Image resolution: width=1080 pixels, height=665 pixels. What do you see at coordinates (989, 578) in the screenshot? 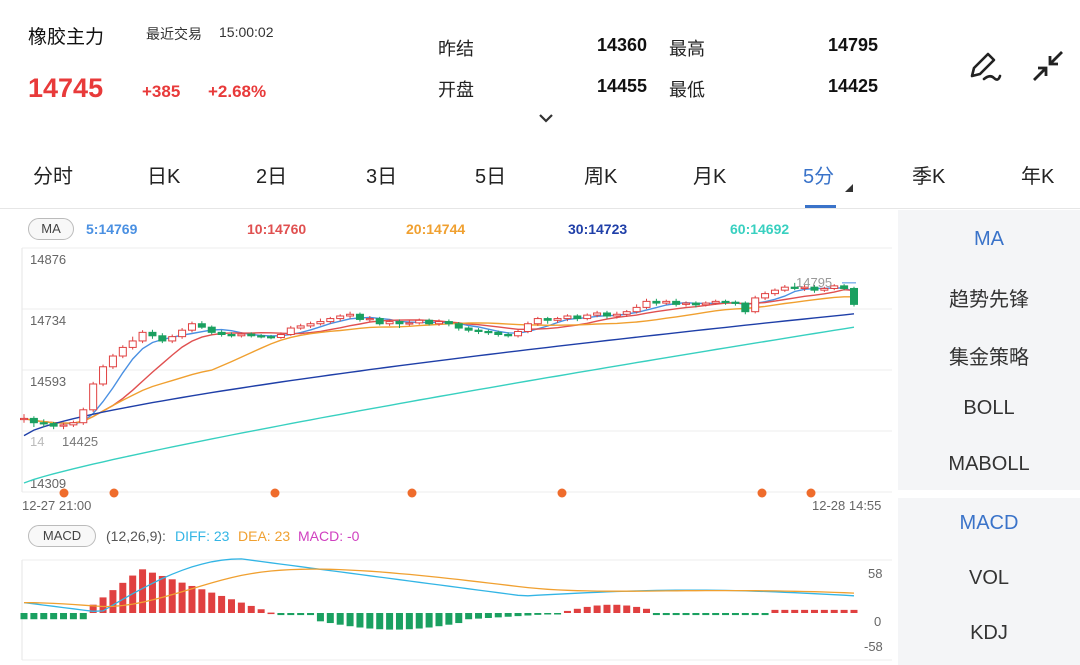
I see `indicator-vol: VOL` at bounding box center [989, 578].